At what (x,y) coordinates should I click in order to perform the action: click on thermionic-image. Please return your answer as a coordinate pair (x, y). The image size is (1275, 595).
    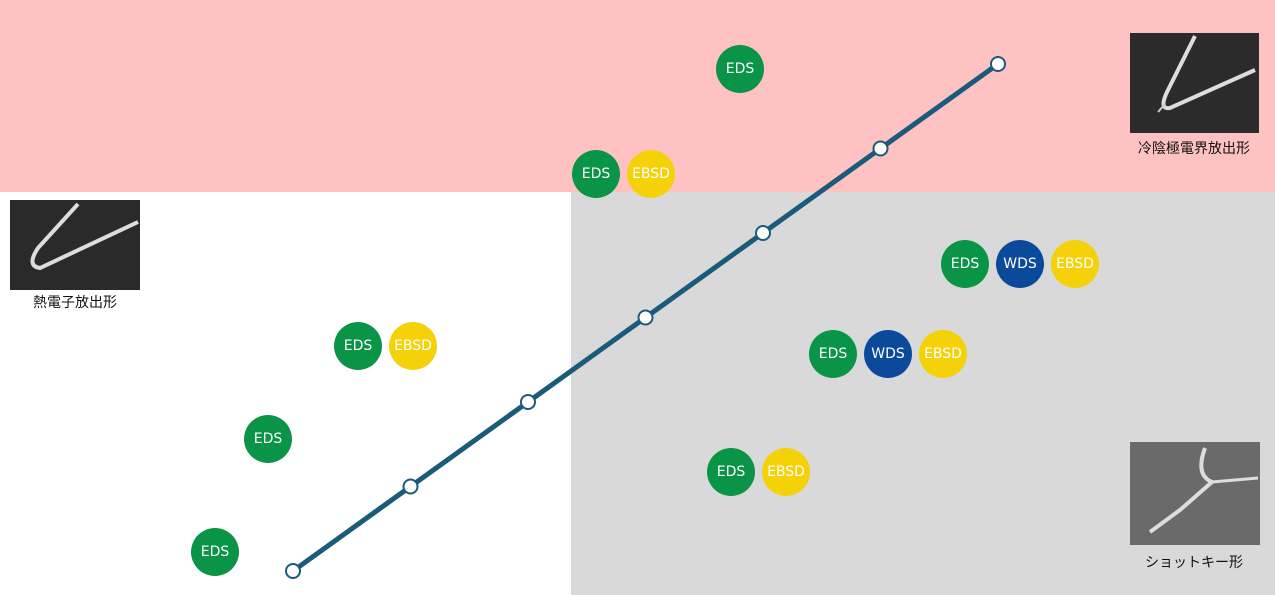
    Looking at the image, I should click on (75, 245).